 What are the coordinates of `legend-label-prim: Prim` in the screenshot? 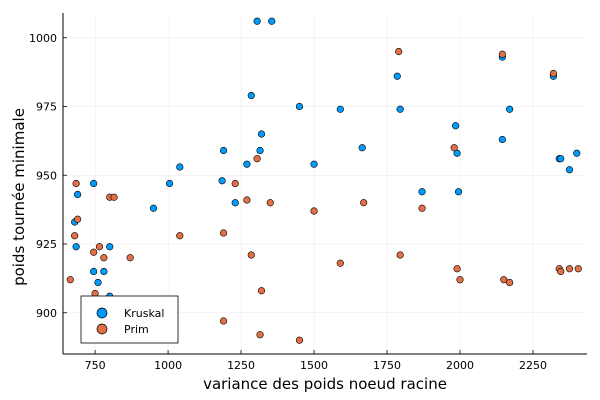 It's located at (136, 329).